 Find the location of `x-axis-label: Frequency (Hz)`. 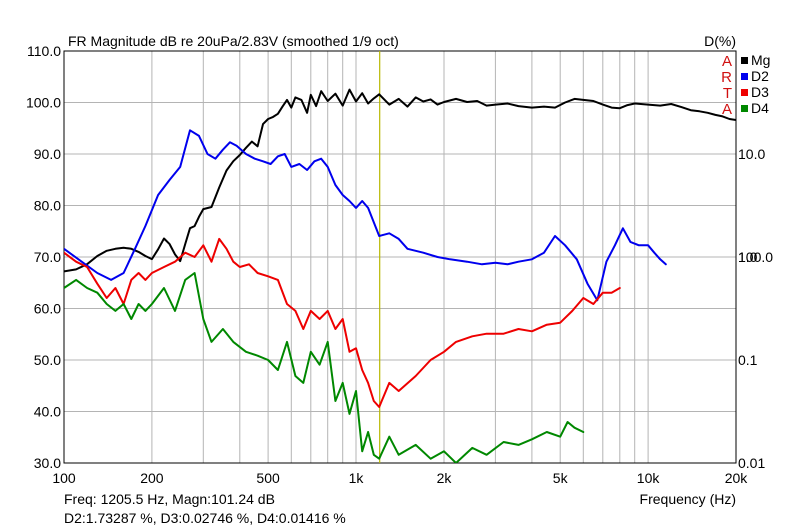

x-axis-label: Frequency (Hz) is located at coordinates (688, 499).